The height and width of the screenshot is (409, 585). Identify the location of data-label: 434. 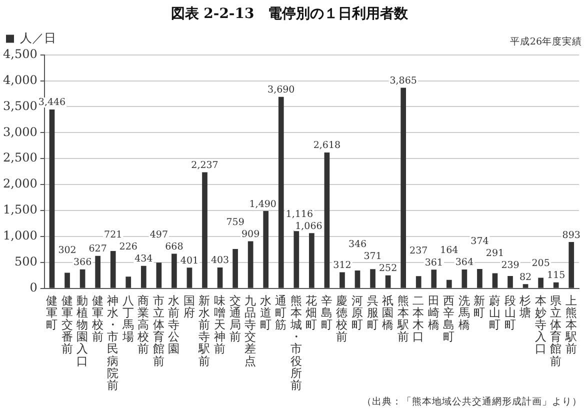
(143, 259).